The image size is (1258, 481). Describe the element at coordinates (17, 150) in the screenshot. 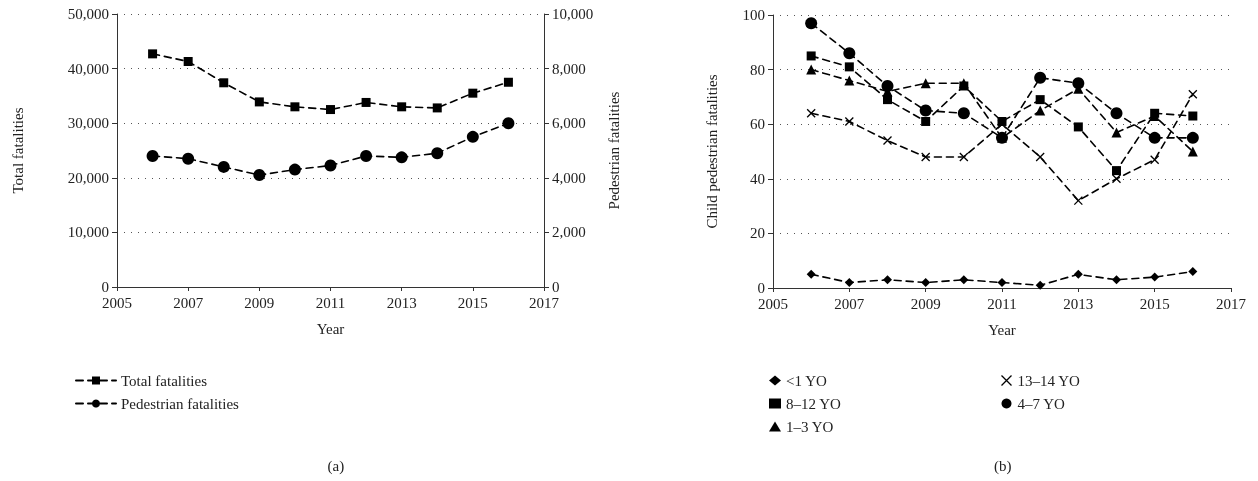

I see `y-axis-title: Total fatalities` at that location.